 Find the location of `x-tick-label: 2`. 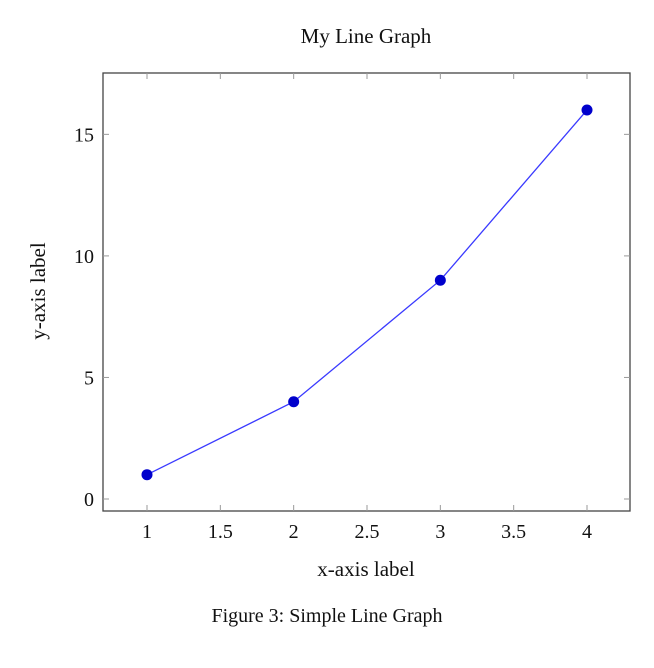

x-tick-label: 2 is located at coordinates (294, 532).